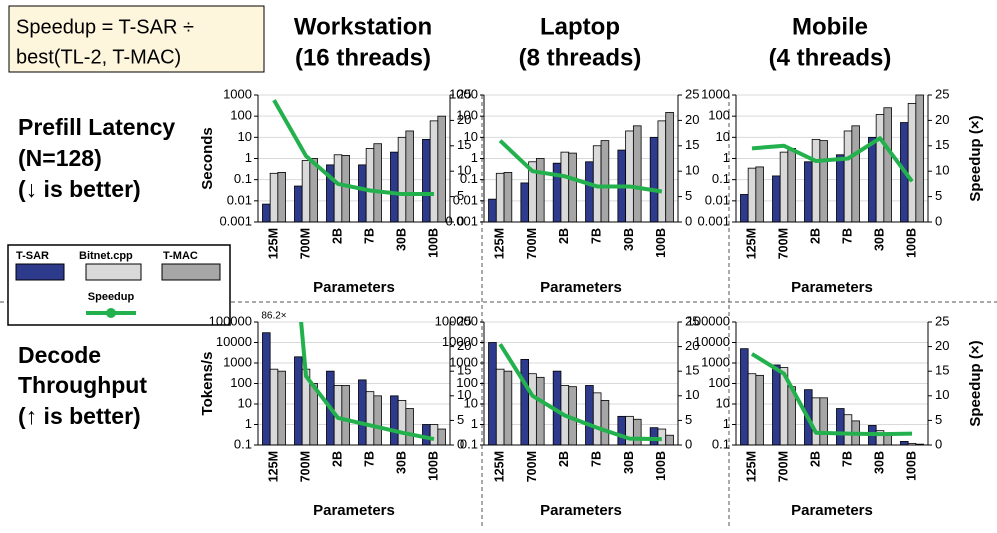  What do you see at coordinates (815, 236) in the screenshot?
I see `x-tick-label: 2B` at bounding box center [815, 236].